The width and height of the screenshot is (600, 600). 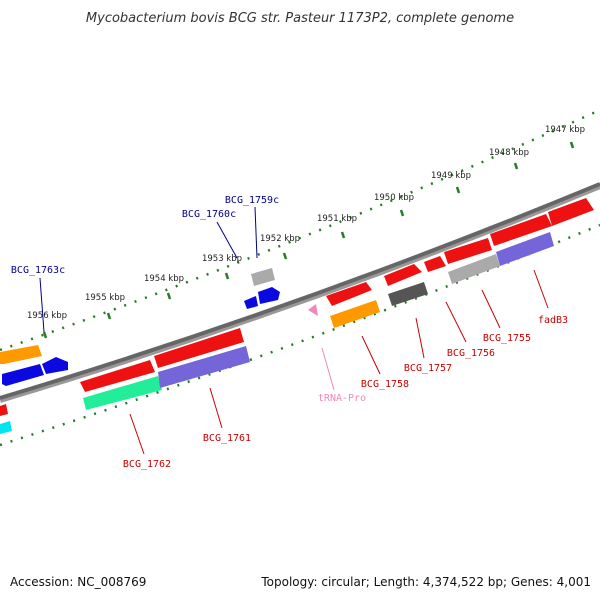 What do you see at coordinates (355, 314) in the screenshot?
I see `gene-bcg1758-cds` at bounding box center [355, 314].